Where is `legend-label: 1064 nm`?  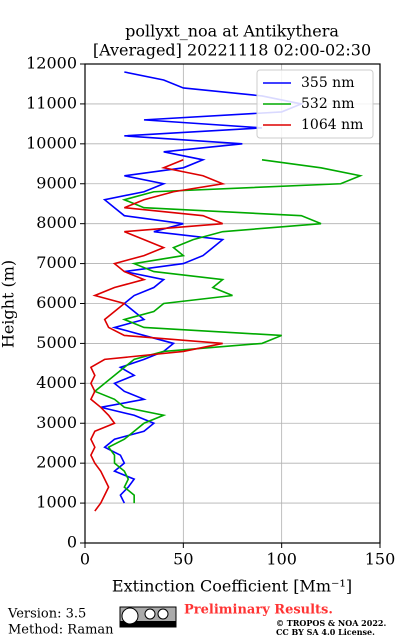 legend-label: 1064 nm is located at coordinates (332, 125).